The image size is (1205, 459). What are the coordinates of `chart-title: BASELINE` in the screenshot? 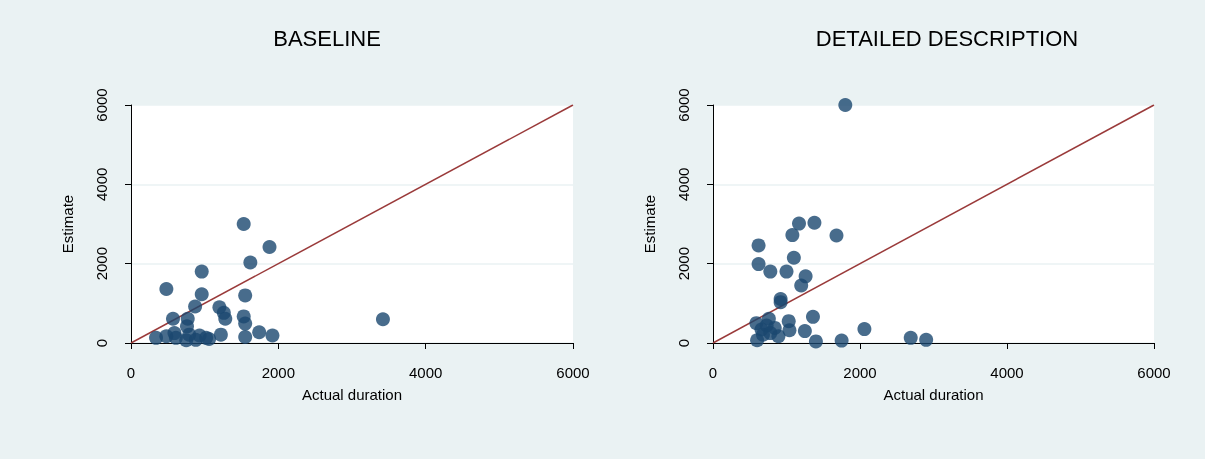 It's located at (327, 38).